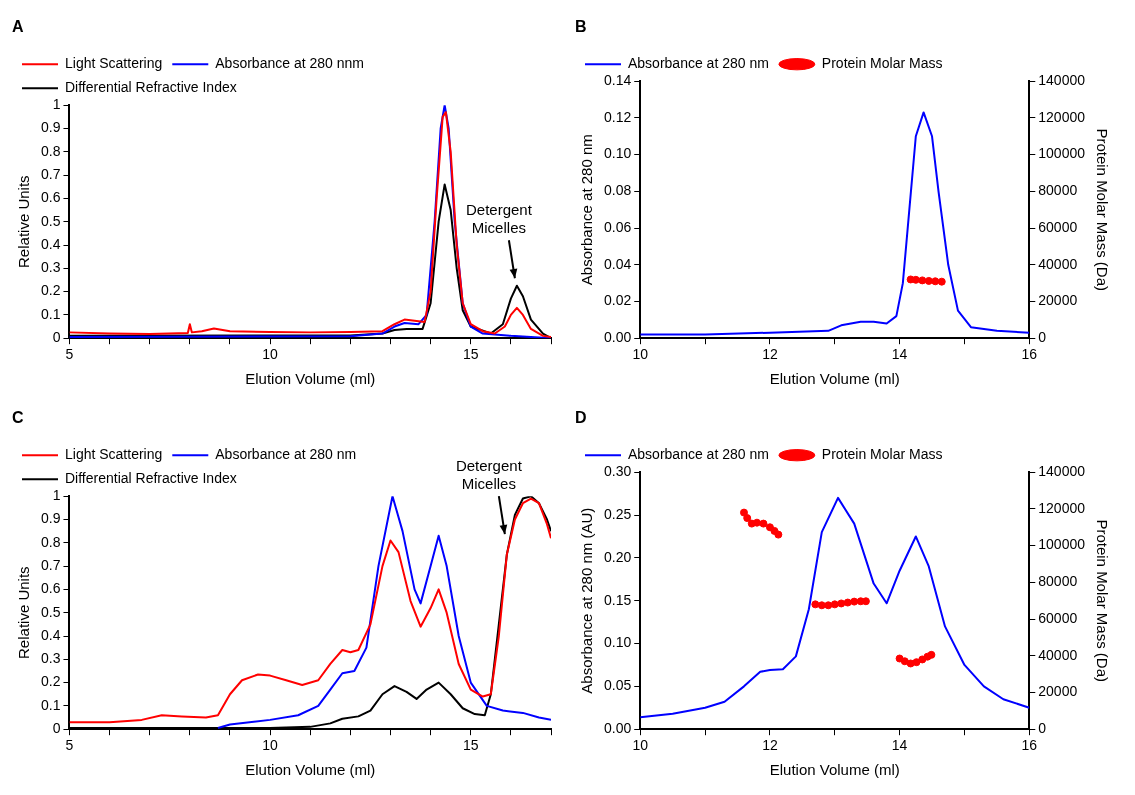 This screenshot has width=1135, height=795. What do you see at coordinates (1058, 654) in the screenshot?
I see `y2-tick-label: 40000` at bounding box center [1058, 654].